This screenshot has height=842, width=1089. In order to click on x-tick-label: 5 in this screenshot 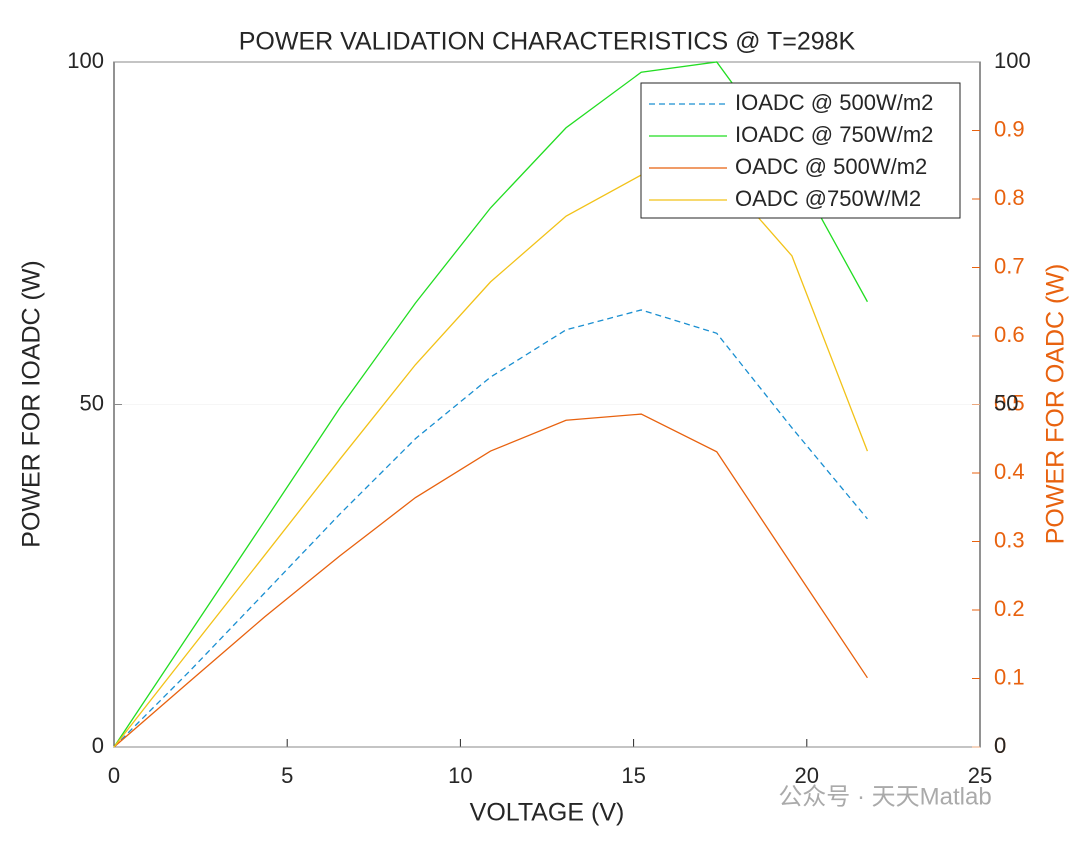, I will do `click(287, 775)`.